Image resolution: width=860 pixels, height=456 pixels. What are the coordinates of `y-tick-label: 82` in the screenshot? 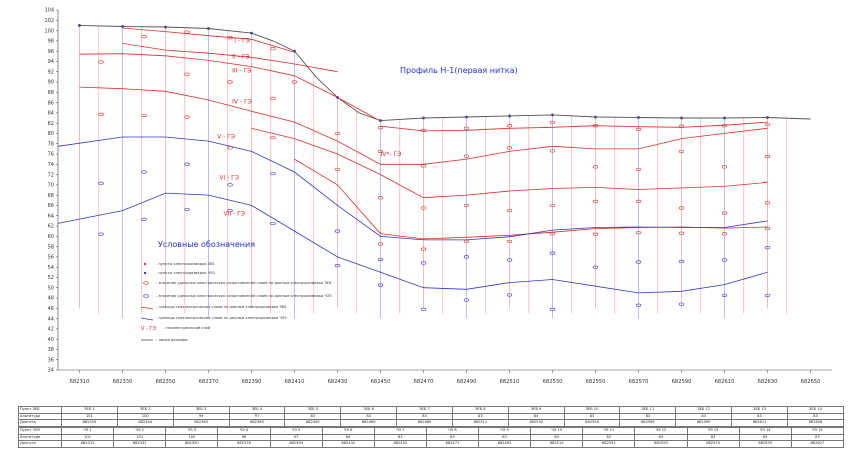 It's located at (51, 124).